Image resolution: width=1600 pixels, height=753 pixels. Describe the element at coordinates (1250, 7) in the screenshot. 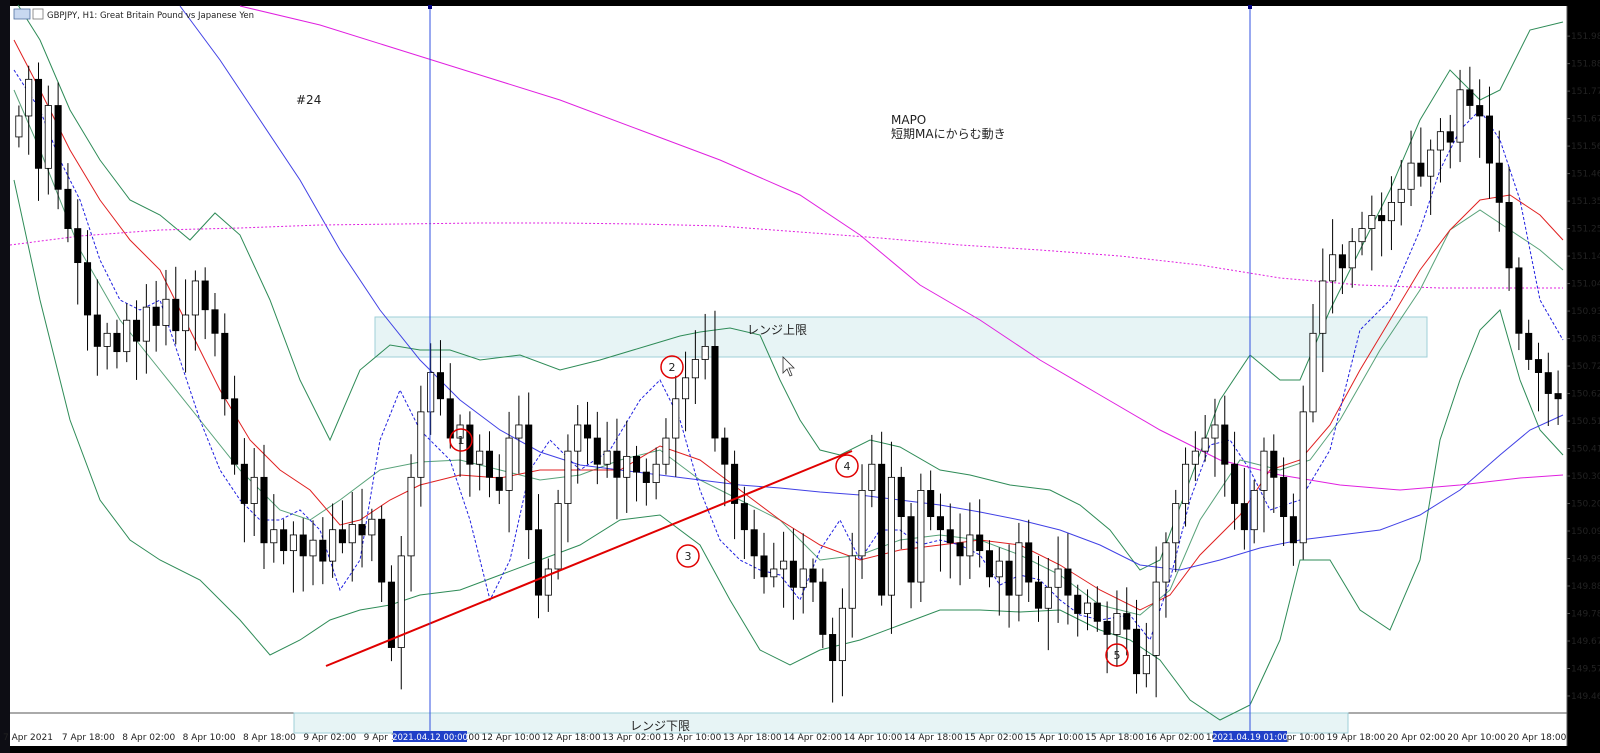

I see `vline-2-handle` at that location.